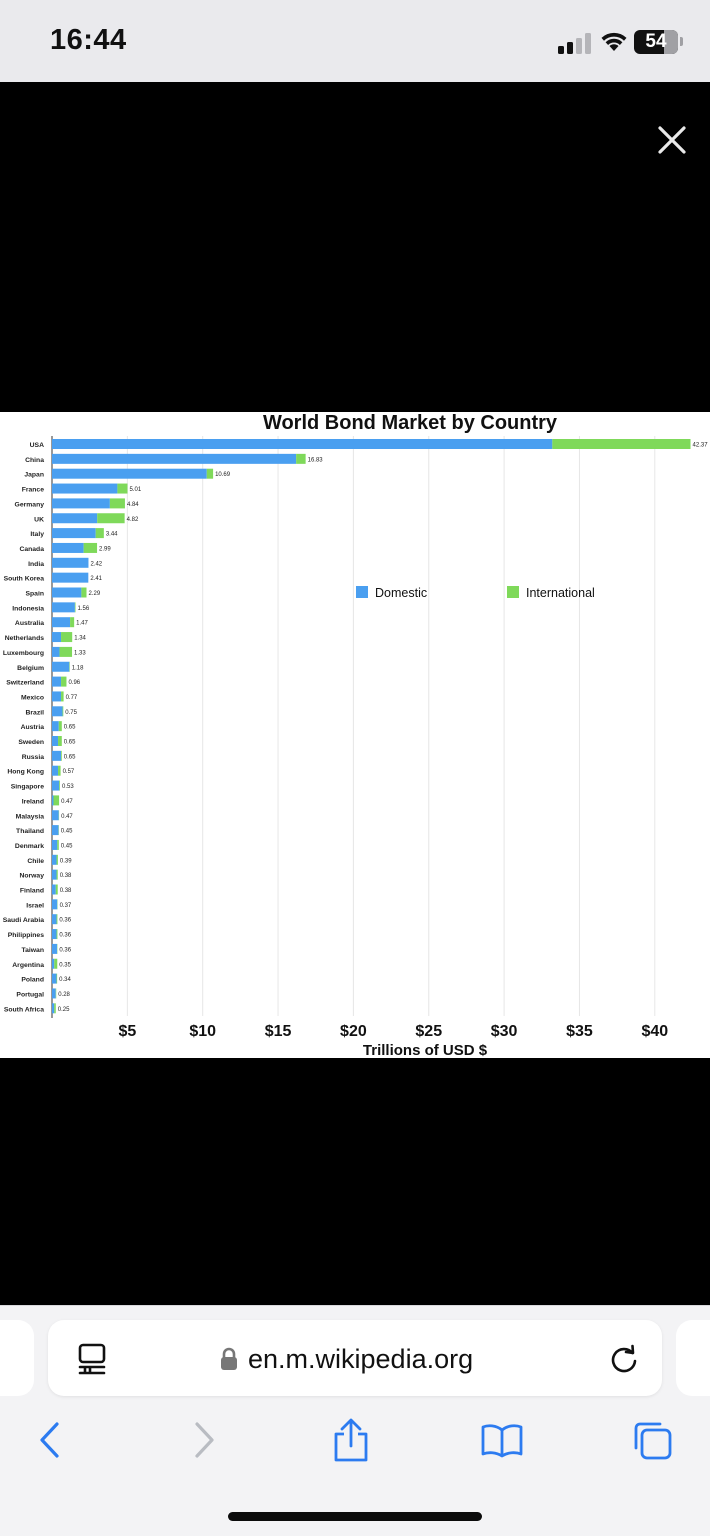 This screenshot has height=1536, width=710. What do you see at coordinates (136, 490) in the screenshot?
I see `data-label: 5.01` at bounding box center [136, 490].